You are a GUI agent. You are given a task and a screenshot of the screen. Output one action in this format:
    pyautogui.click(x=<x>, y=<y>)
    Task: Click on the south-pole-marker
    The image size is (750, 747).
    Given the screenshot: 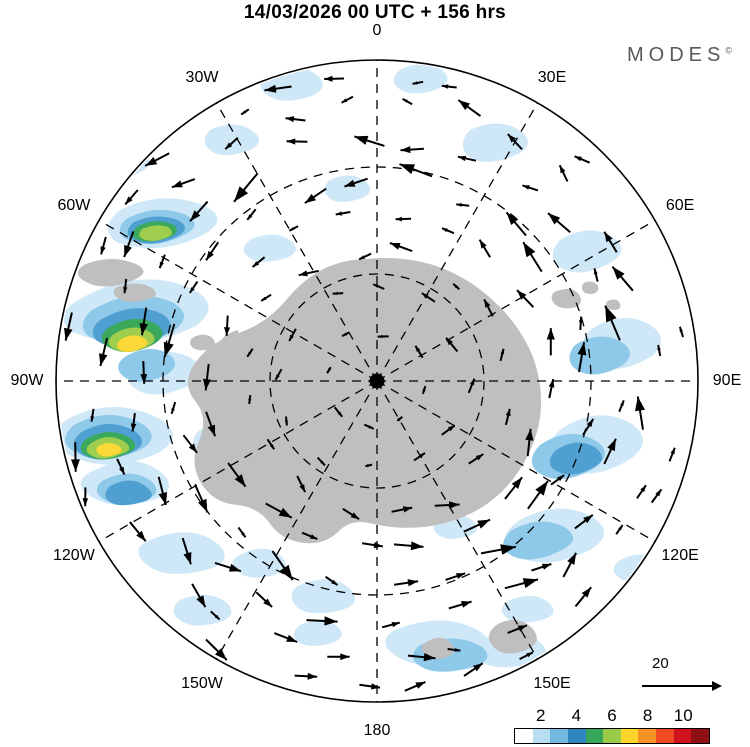 What is the action you would take?
    pyautogui.click(x=377, y=381)
    